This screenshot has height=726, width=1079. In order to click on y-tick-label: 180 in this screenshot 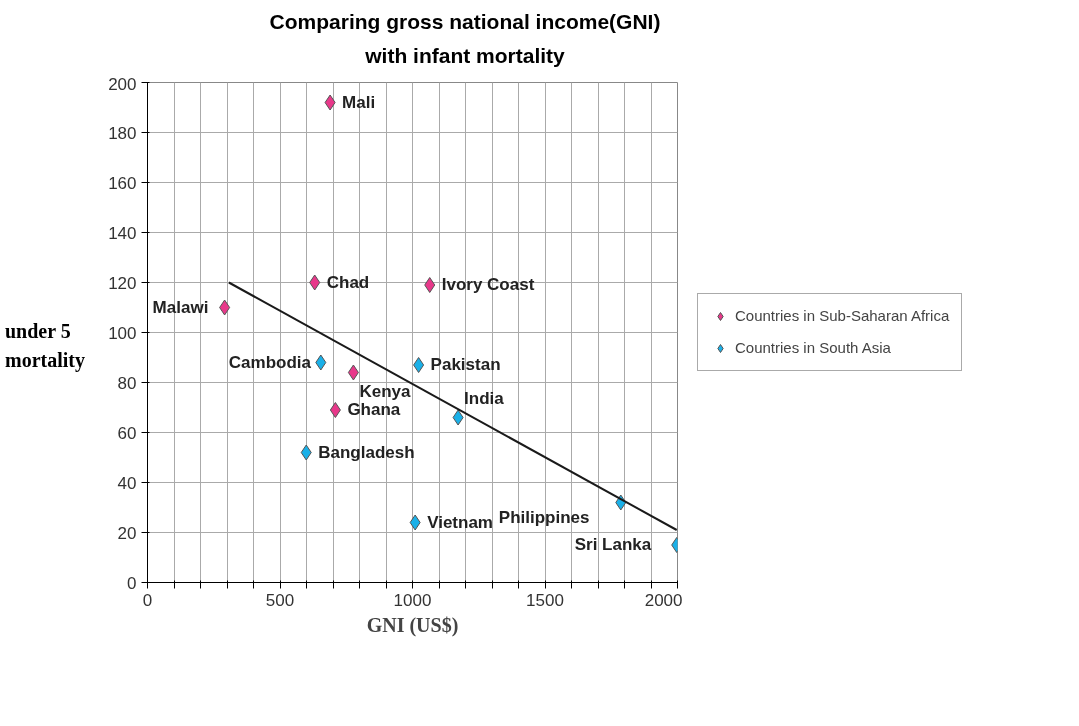, I will do `click(122, 133)`.